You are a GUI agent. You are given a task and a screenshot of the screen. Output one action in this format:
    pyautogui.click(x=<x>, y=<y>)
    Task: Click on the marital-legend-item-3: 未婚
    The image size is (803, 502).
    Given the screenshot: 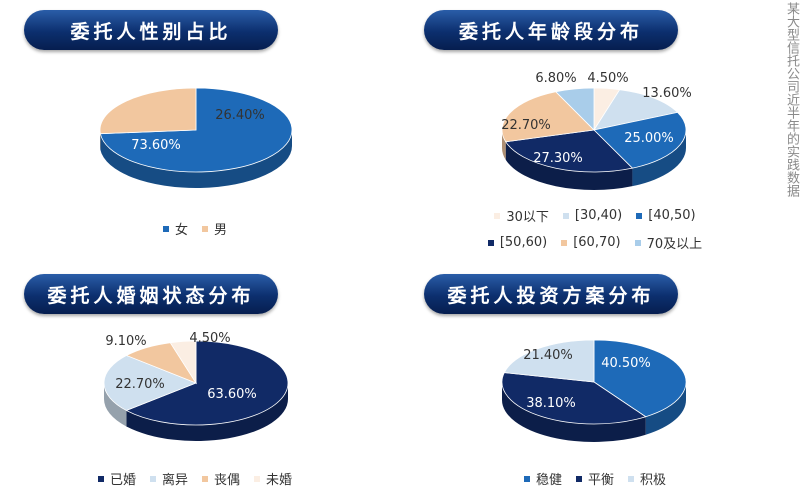 What is the action you would take?
    pyautogui.click(x=273, y=478)
    